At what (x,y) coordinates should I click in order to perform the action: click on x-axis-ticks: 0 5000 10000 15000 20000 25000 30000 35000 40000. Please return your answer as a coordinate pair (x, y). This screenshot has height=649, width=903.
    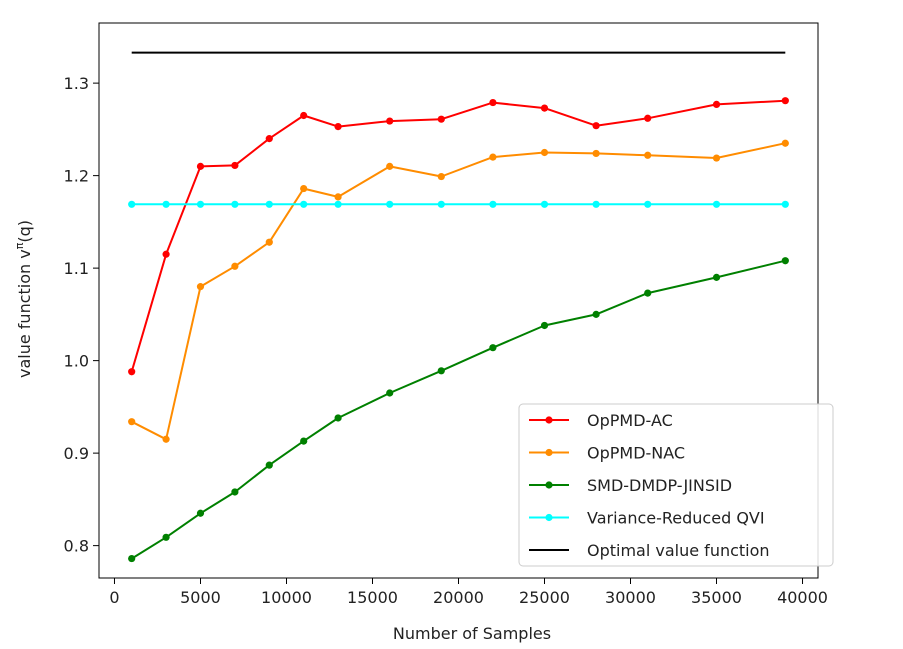
    Looking at the image, I should click on (468, 592).